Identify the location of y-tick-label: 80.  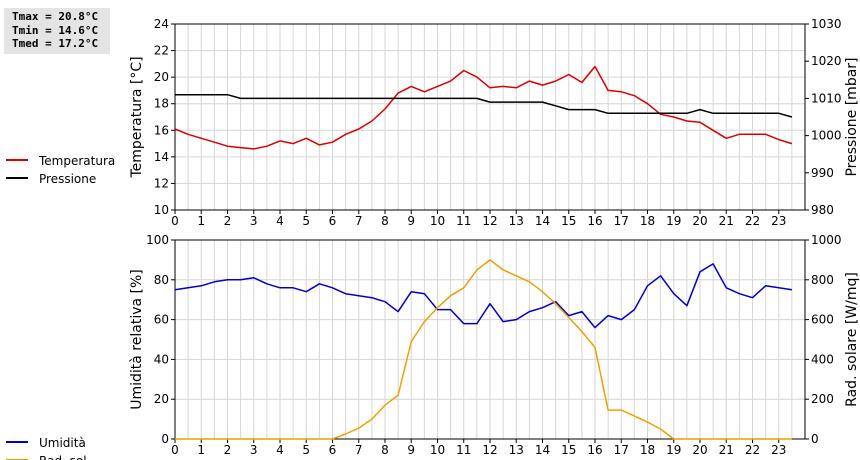
(161, 280).